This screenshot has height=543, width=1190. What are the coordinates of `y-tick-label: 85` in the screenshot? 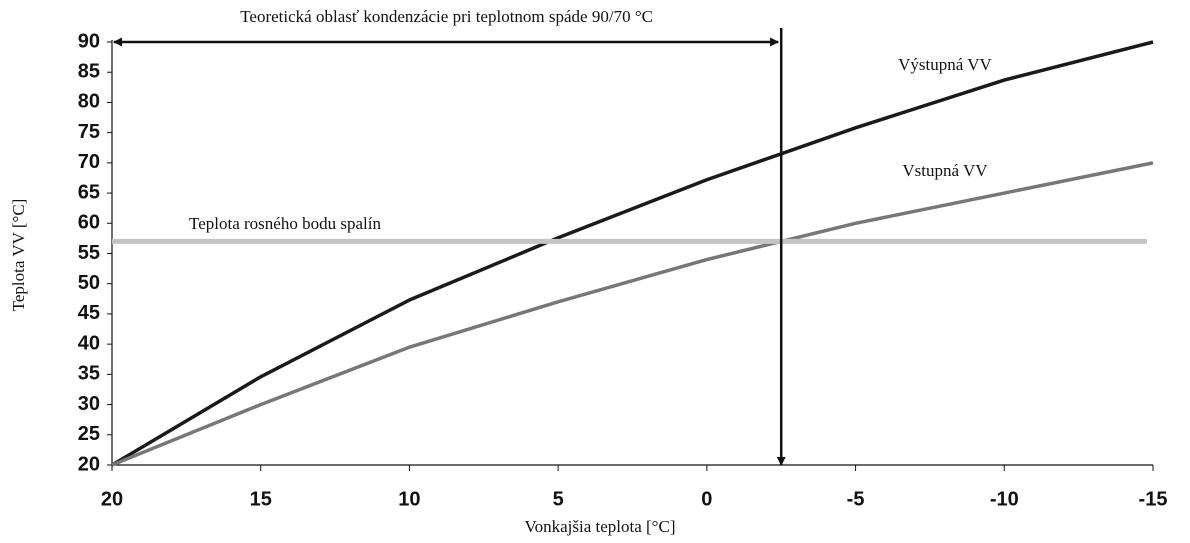 It's located at (89, 71).